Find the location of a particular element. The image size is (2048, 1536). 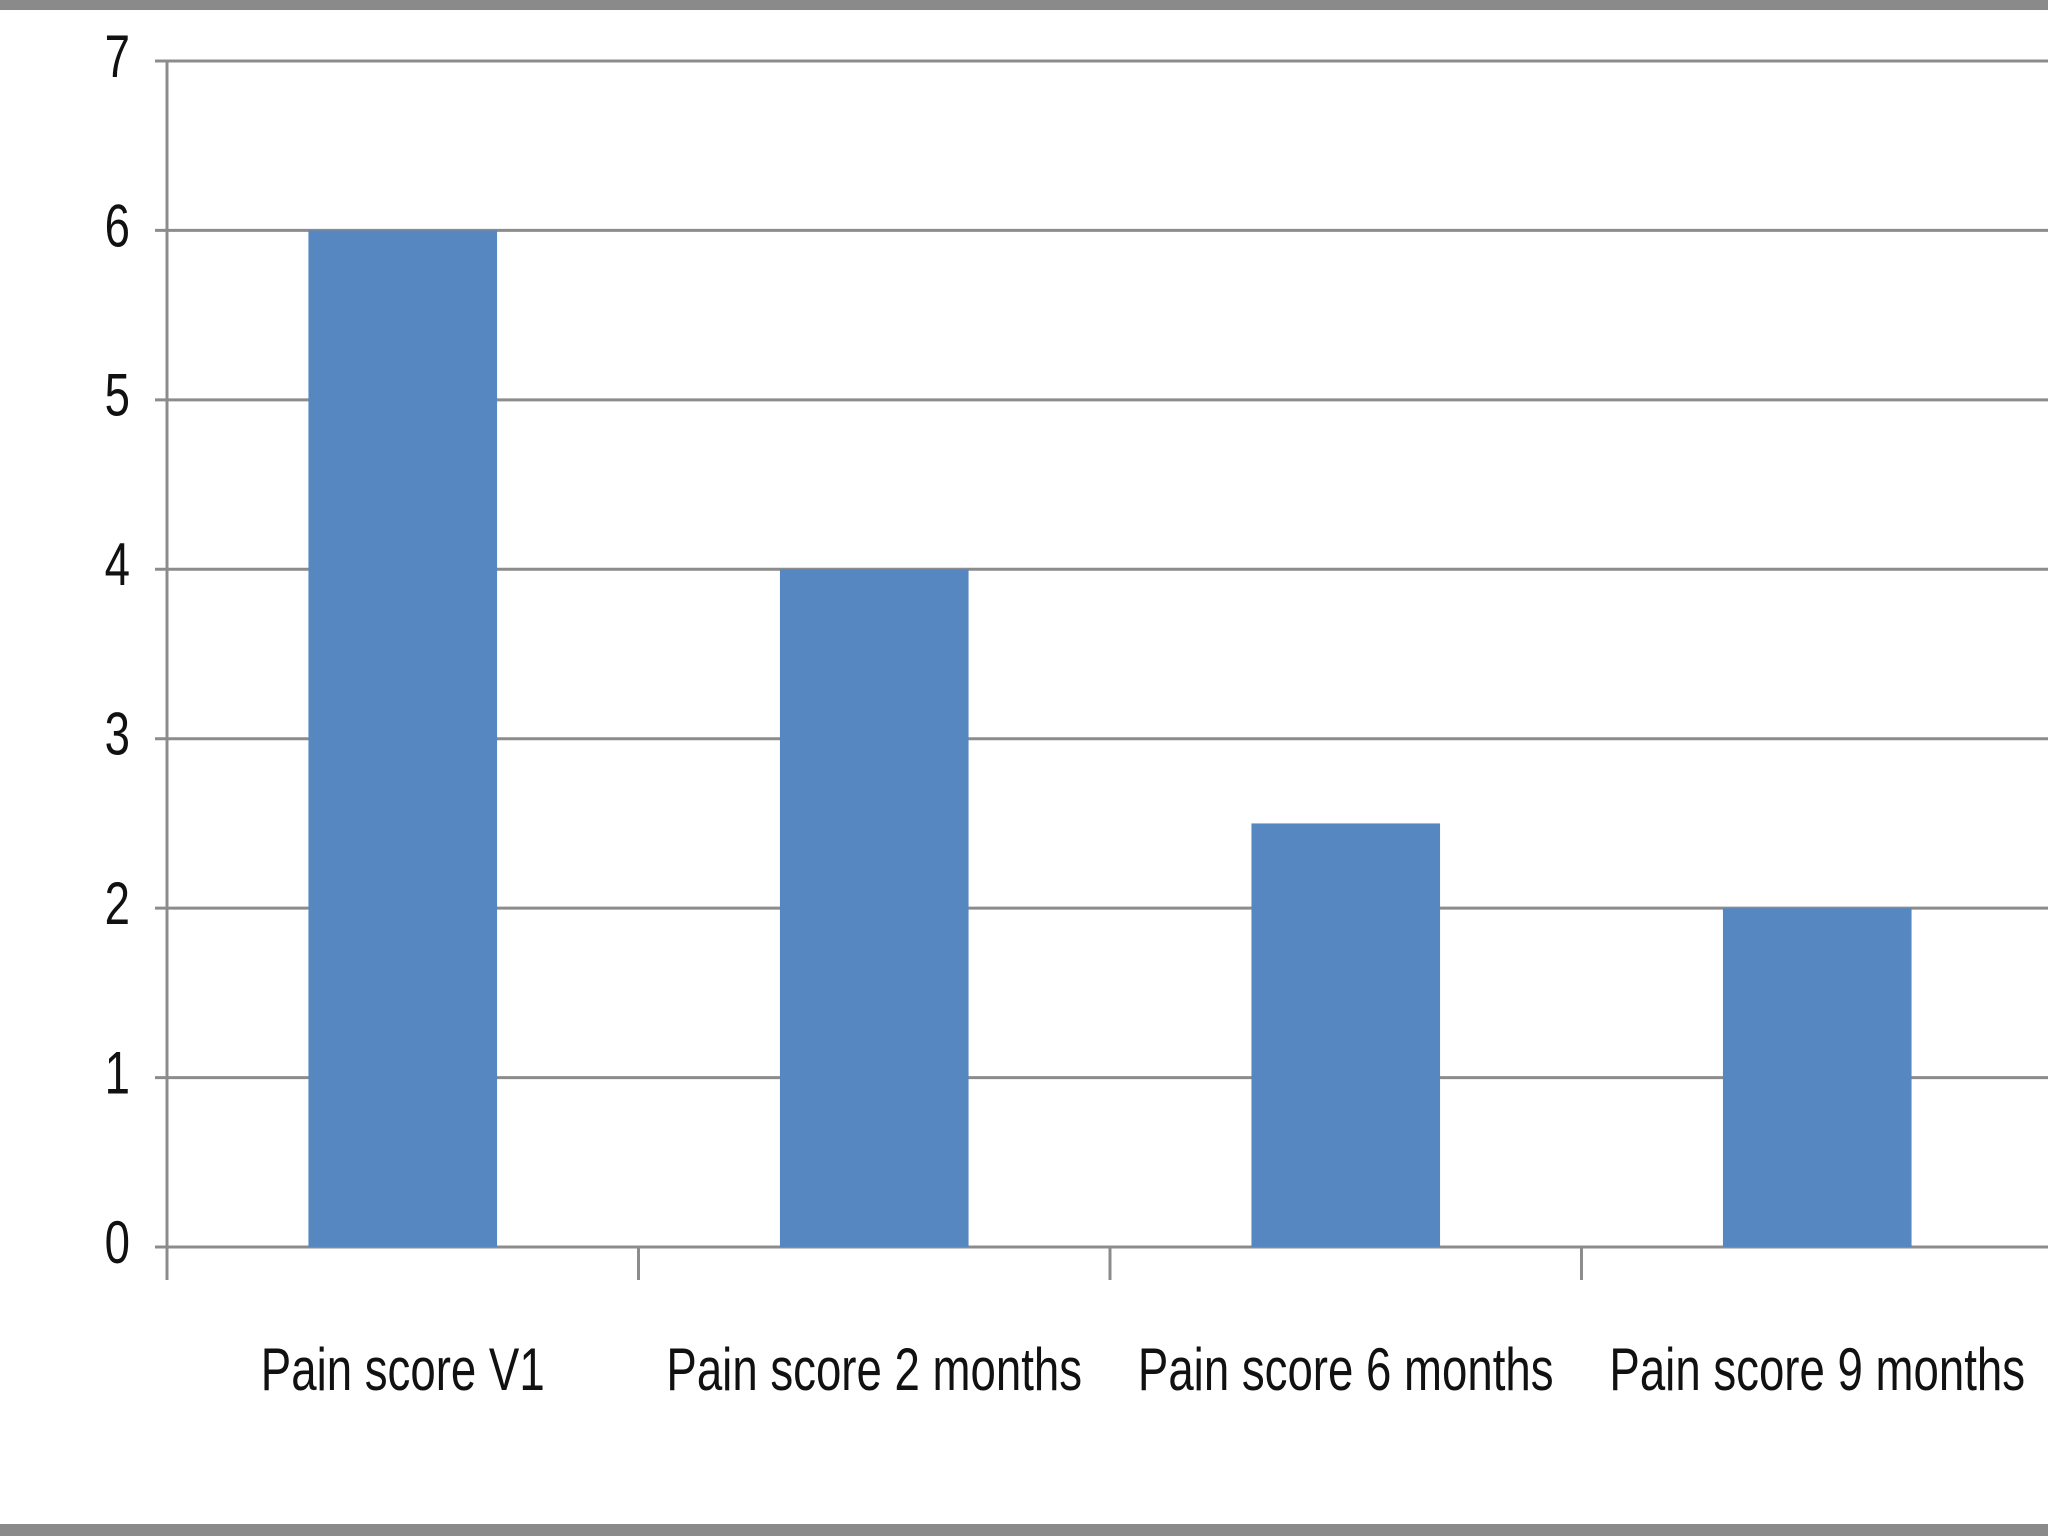

bottom-border is located at coordinates (1024, 1530).